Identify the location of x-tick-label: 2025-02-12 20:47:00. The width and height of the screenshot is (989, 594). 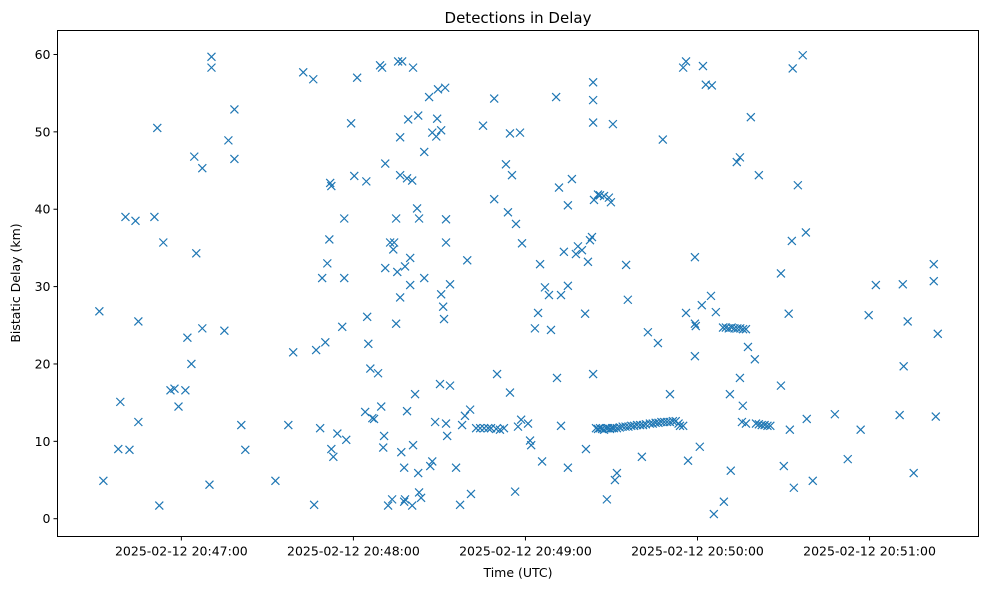
(181, 551).